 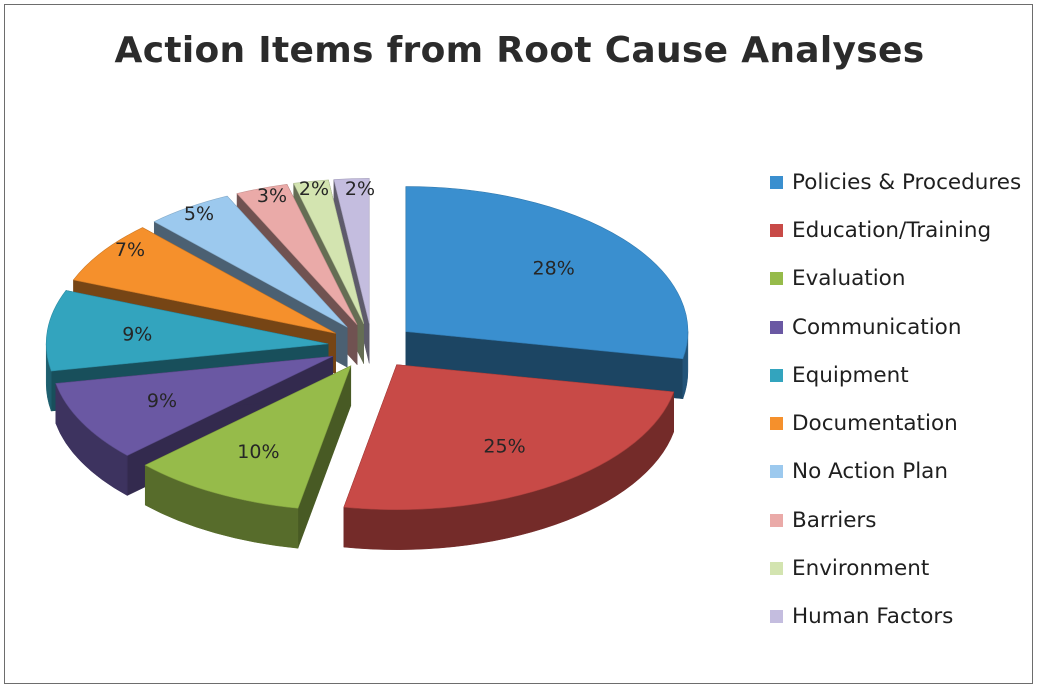 I want to click on legend-item-communication: Communication, so click(x=895, y=327).